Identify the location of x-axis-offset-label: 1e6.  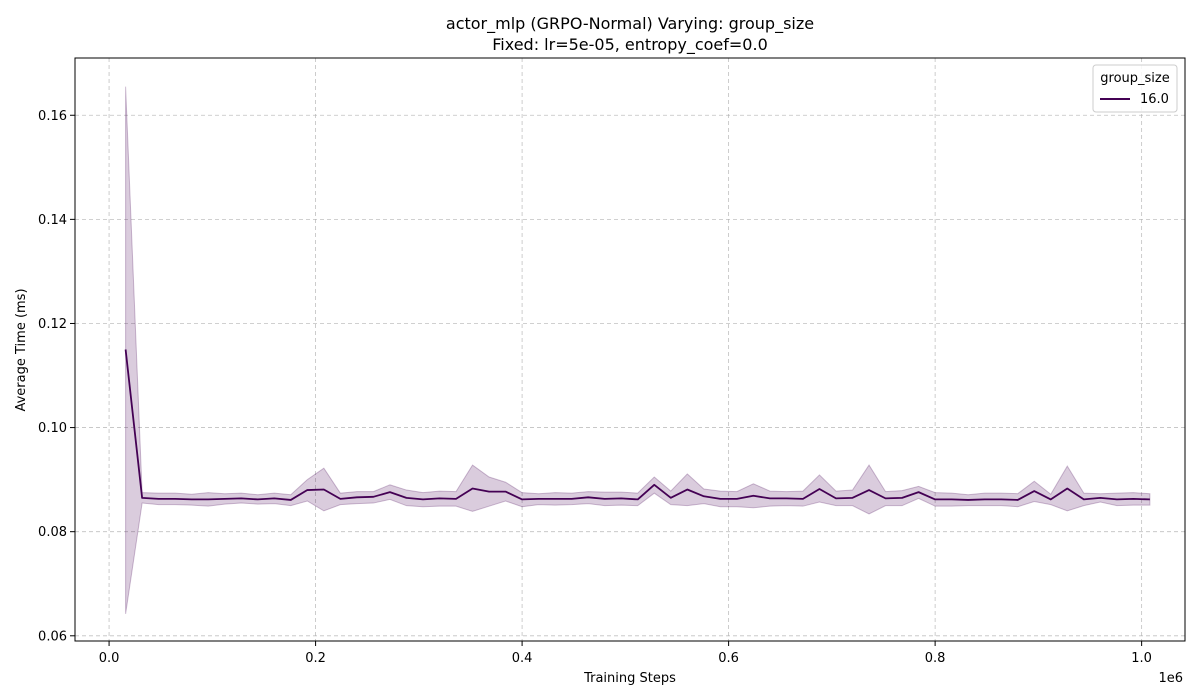
(1170, 678).